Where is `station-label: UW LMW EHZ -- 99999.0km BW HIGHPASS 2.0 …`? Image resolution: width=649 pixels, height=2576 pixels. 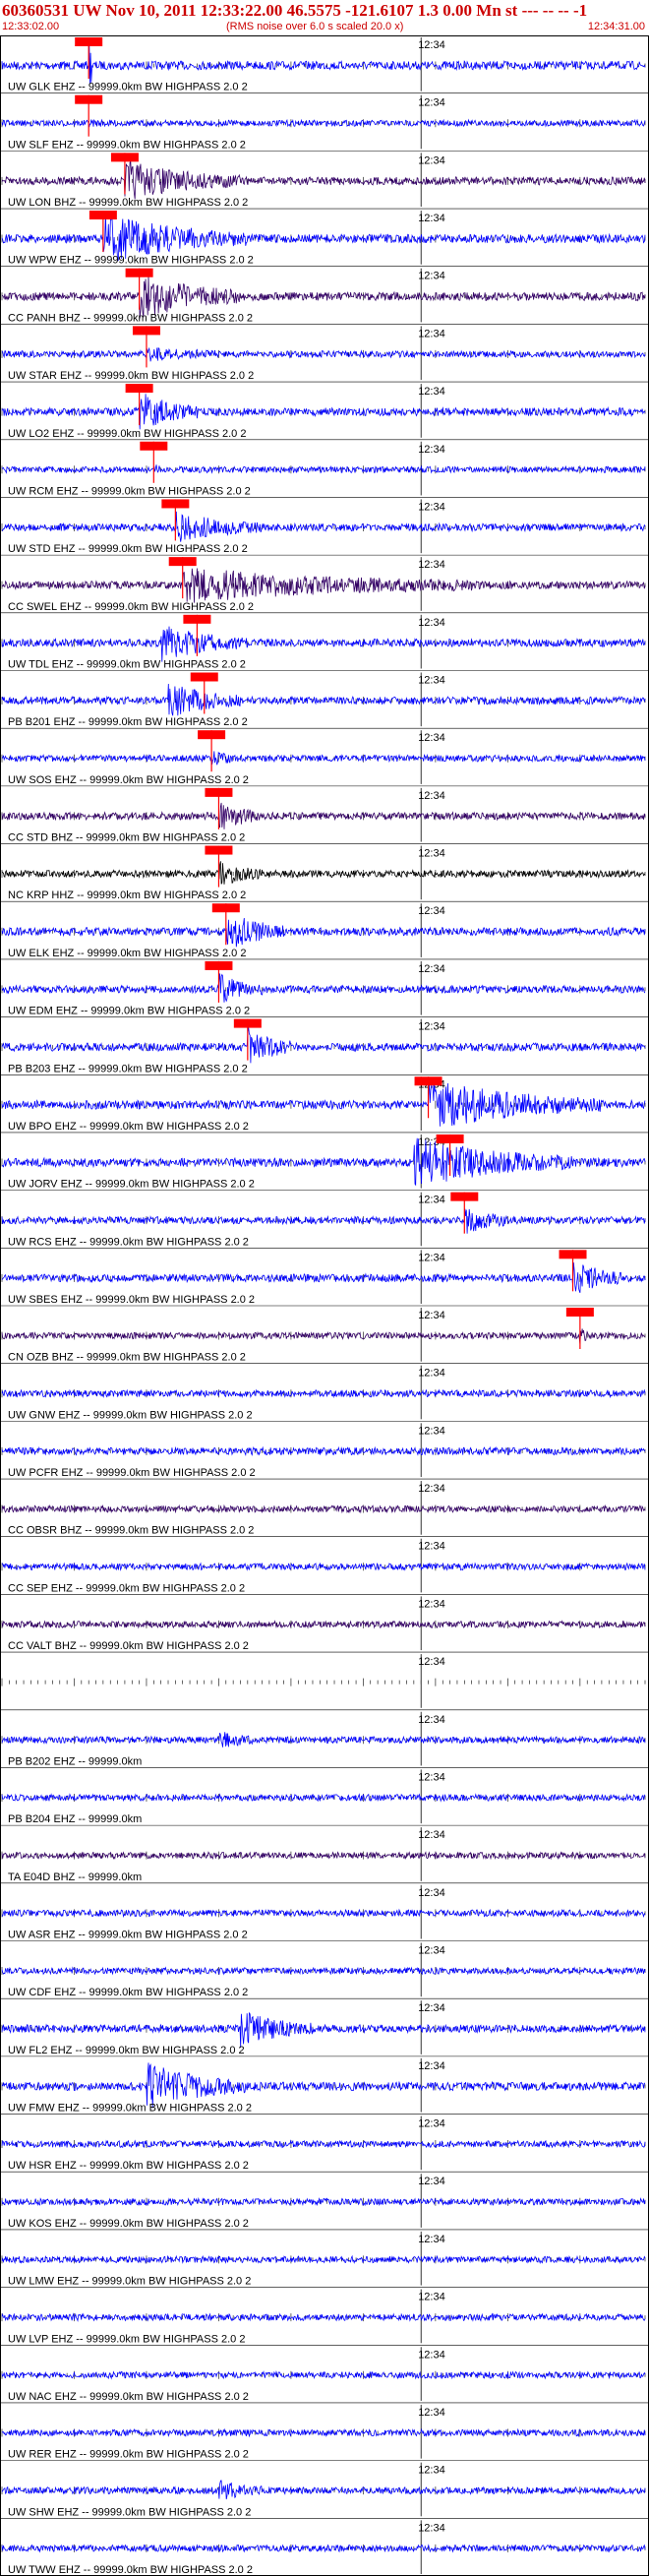
station-label: UW LMW EHZ -- 99999.0km BW HIGHPASS 2.0 … is located at coordinates (129, 2282).